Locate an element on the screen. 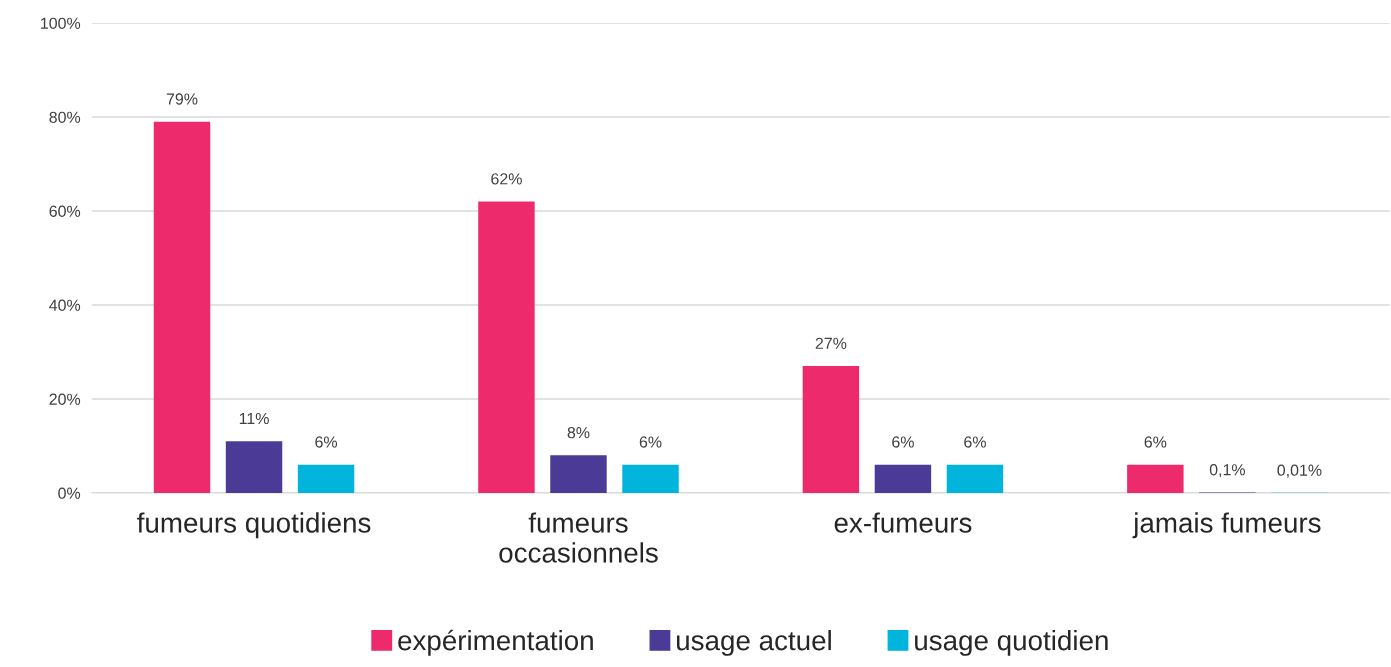 The image size is (1391, 667). data-label: 0,01% is located at coordinates (1299, 471).